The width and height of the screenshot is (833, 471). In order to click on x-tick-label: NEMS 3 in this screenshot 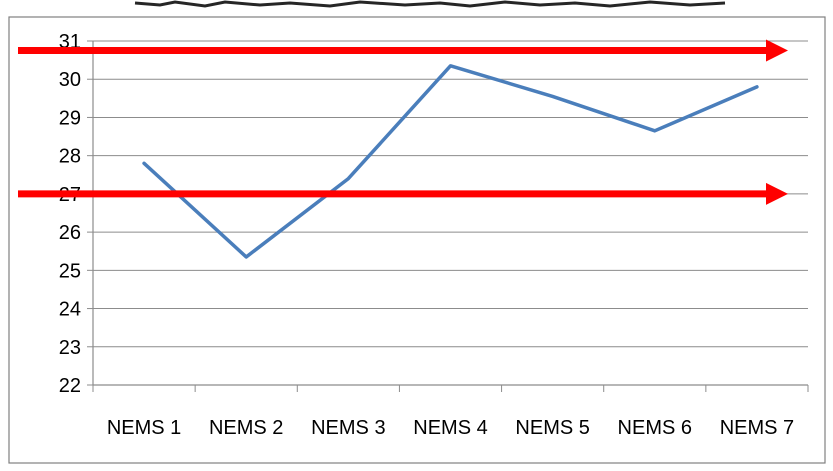, I will do `click(348, 428)`.